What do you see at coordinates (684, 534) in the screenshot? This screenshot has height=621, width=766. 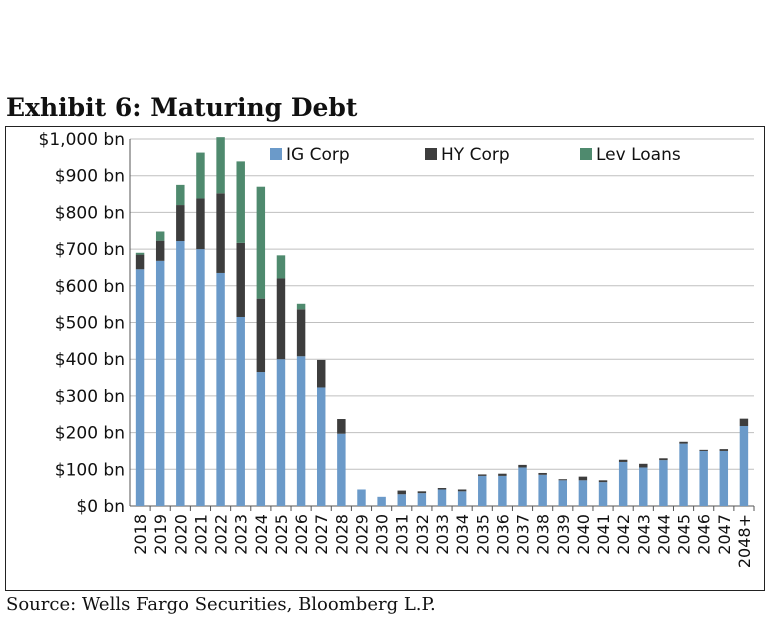 I see `x-tick-label: 2045` at bounding box center [684, 534].